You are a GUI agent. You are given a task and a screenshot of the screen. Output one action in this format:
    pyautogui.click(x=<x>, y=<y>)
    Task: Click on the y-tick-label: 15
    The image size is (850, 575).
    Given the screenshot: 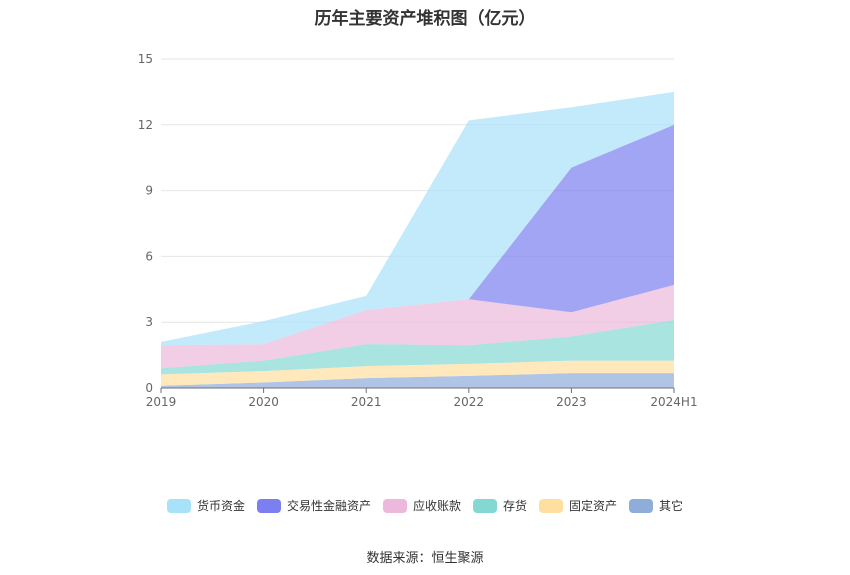 What is the action you would take?
    pyautogui.click(x=145, y=59)
    